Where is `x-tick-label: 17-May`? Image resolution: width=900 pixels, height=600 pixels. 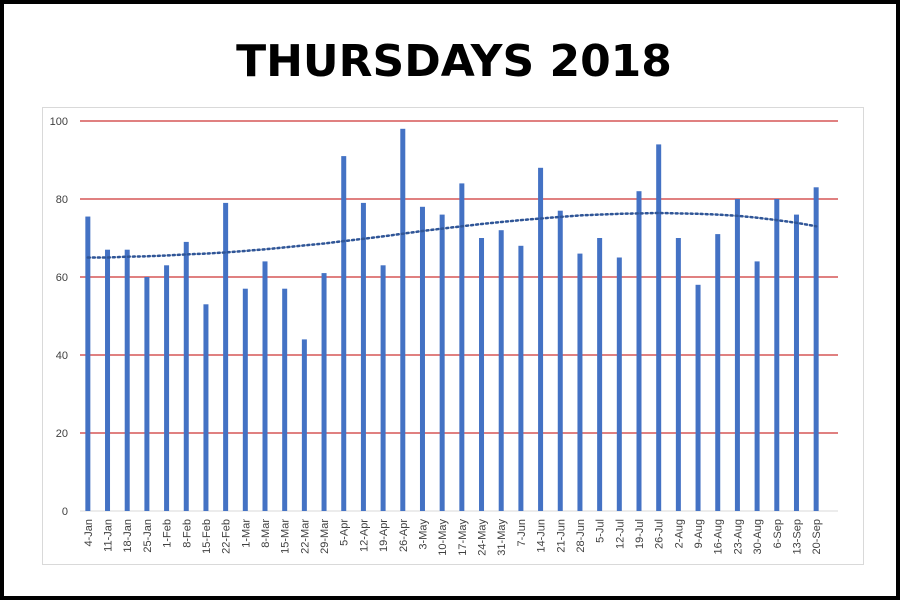
x-tick-label: 17-May is located at coordinates (463, 537).